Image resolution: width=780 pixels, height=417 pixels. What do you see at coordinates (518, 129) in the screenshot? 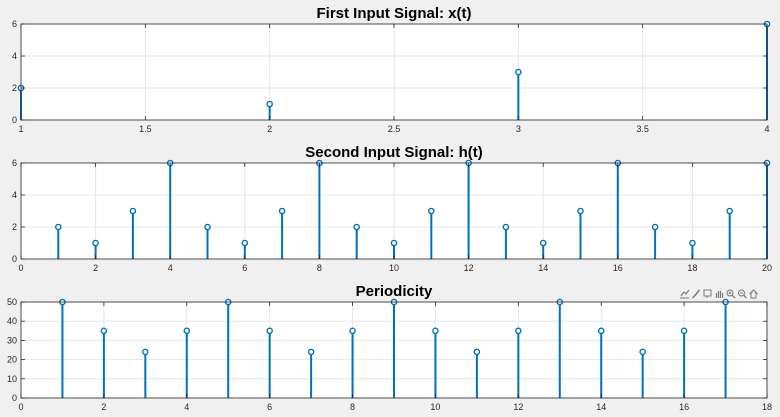
I see `x-tick-label: 3` at bounding box center [518, 129].